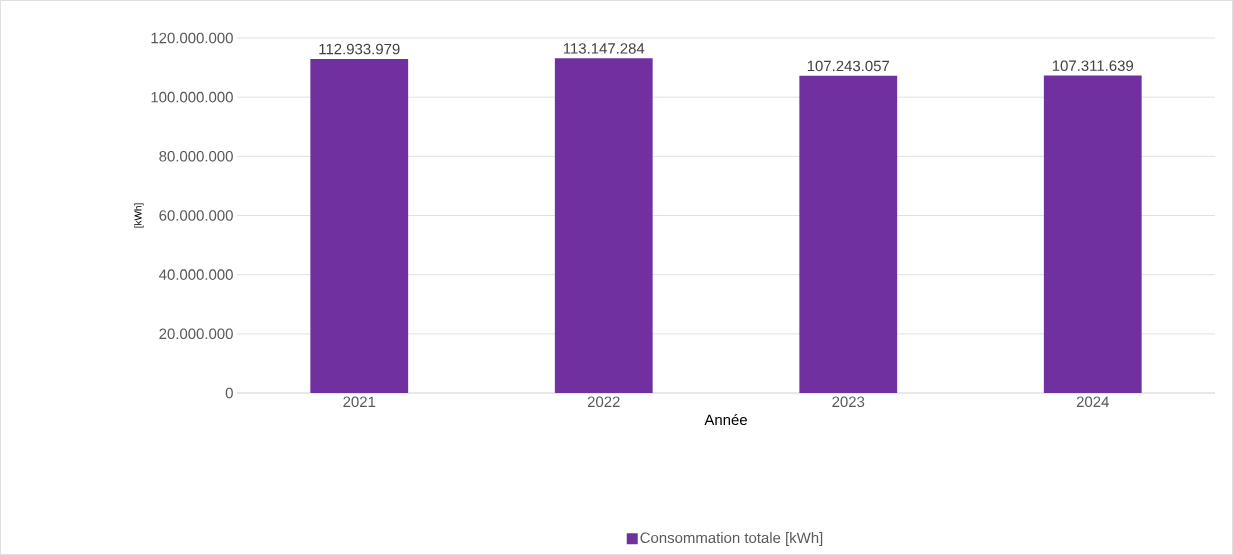 Image resolution: width=1233 pixels, height=555 pixels. What do you see at coordinates (196, 274) in the screenshot?
I see `y-tick-label: 40.000.000` at bounding box center [196, 274].